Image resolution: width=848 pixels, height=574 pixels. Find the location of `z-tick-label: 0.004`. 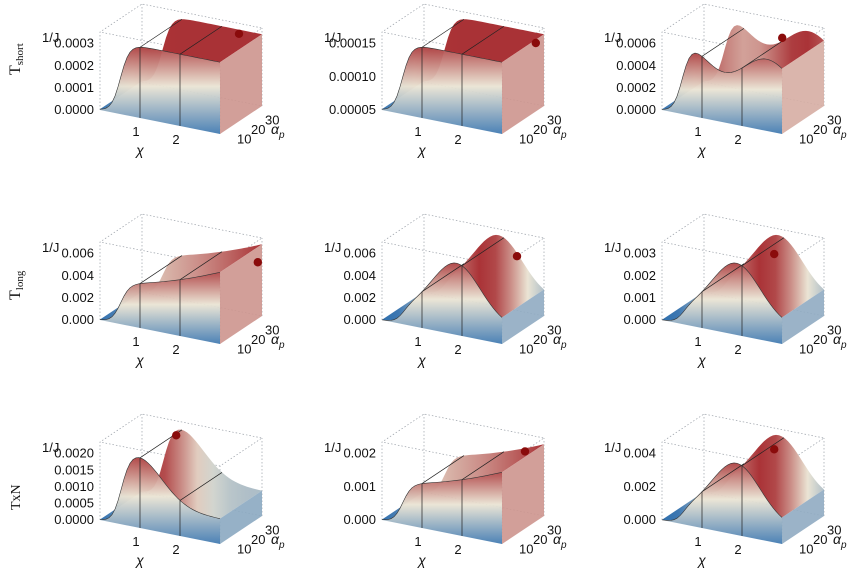

z-tick-label: 0.004 is located at coordinates (359, 275).